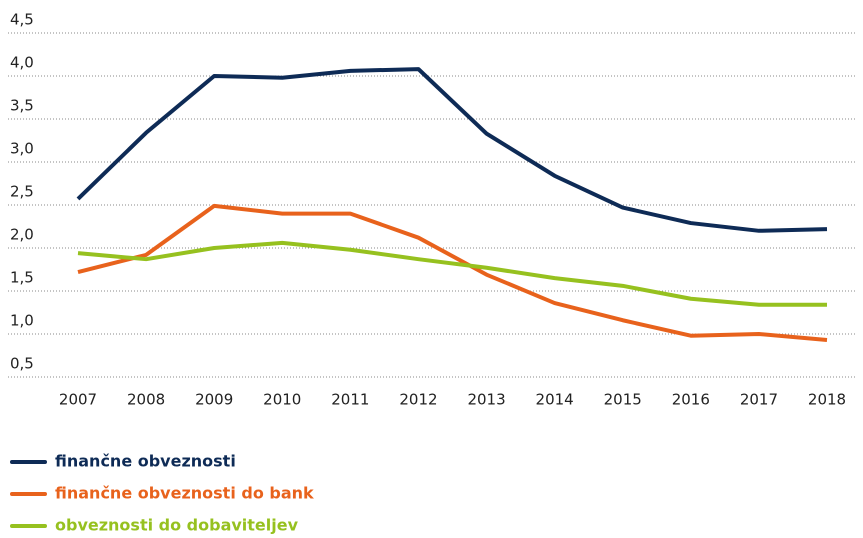  Describe the element at coordinates (177, 525) in the screenshot. I see `legend-label: obveznosti do dobaviteljev` at that location.